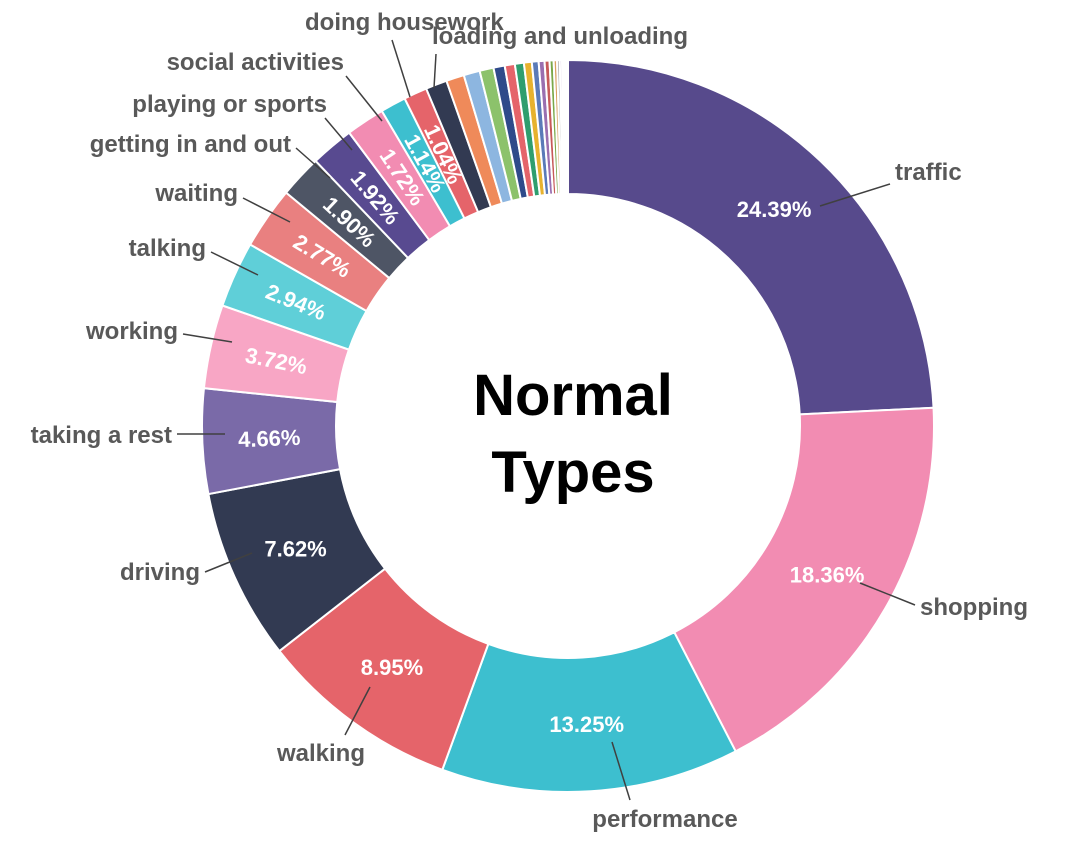  I want to click on category-label-walking: walking, so click(320, 753).